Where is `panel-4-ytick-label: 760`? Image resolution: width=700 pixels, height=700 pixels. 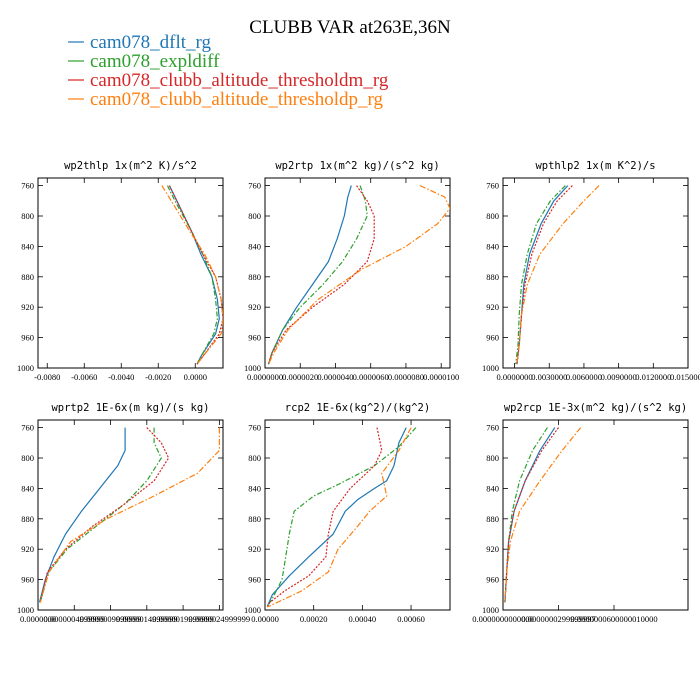 panel-4-ytick-label: 760 is located at coordinates (254, 428).